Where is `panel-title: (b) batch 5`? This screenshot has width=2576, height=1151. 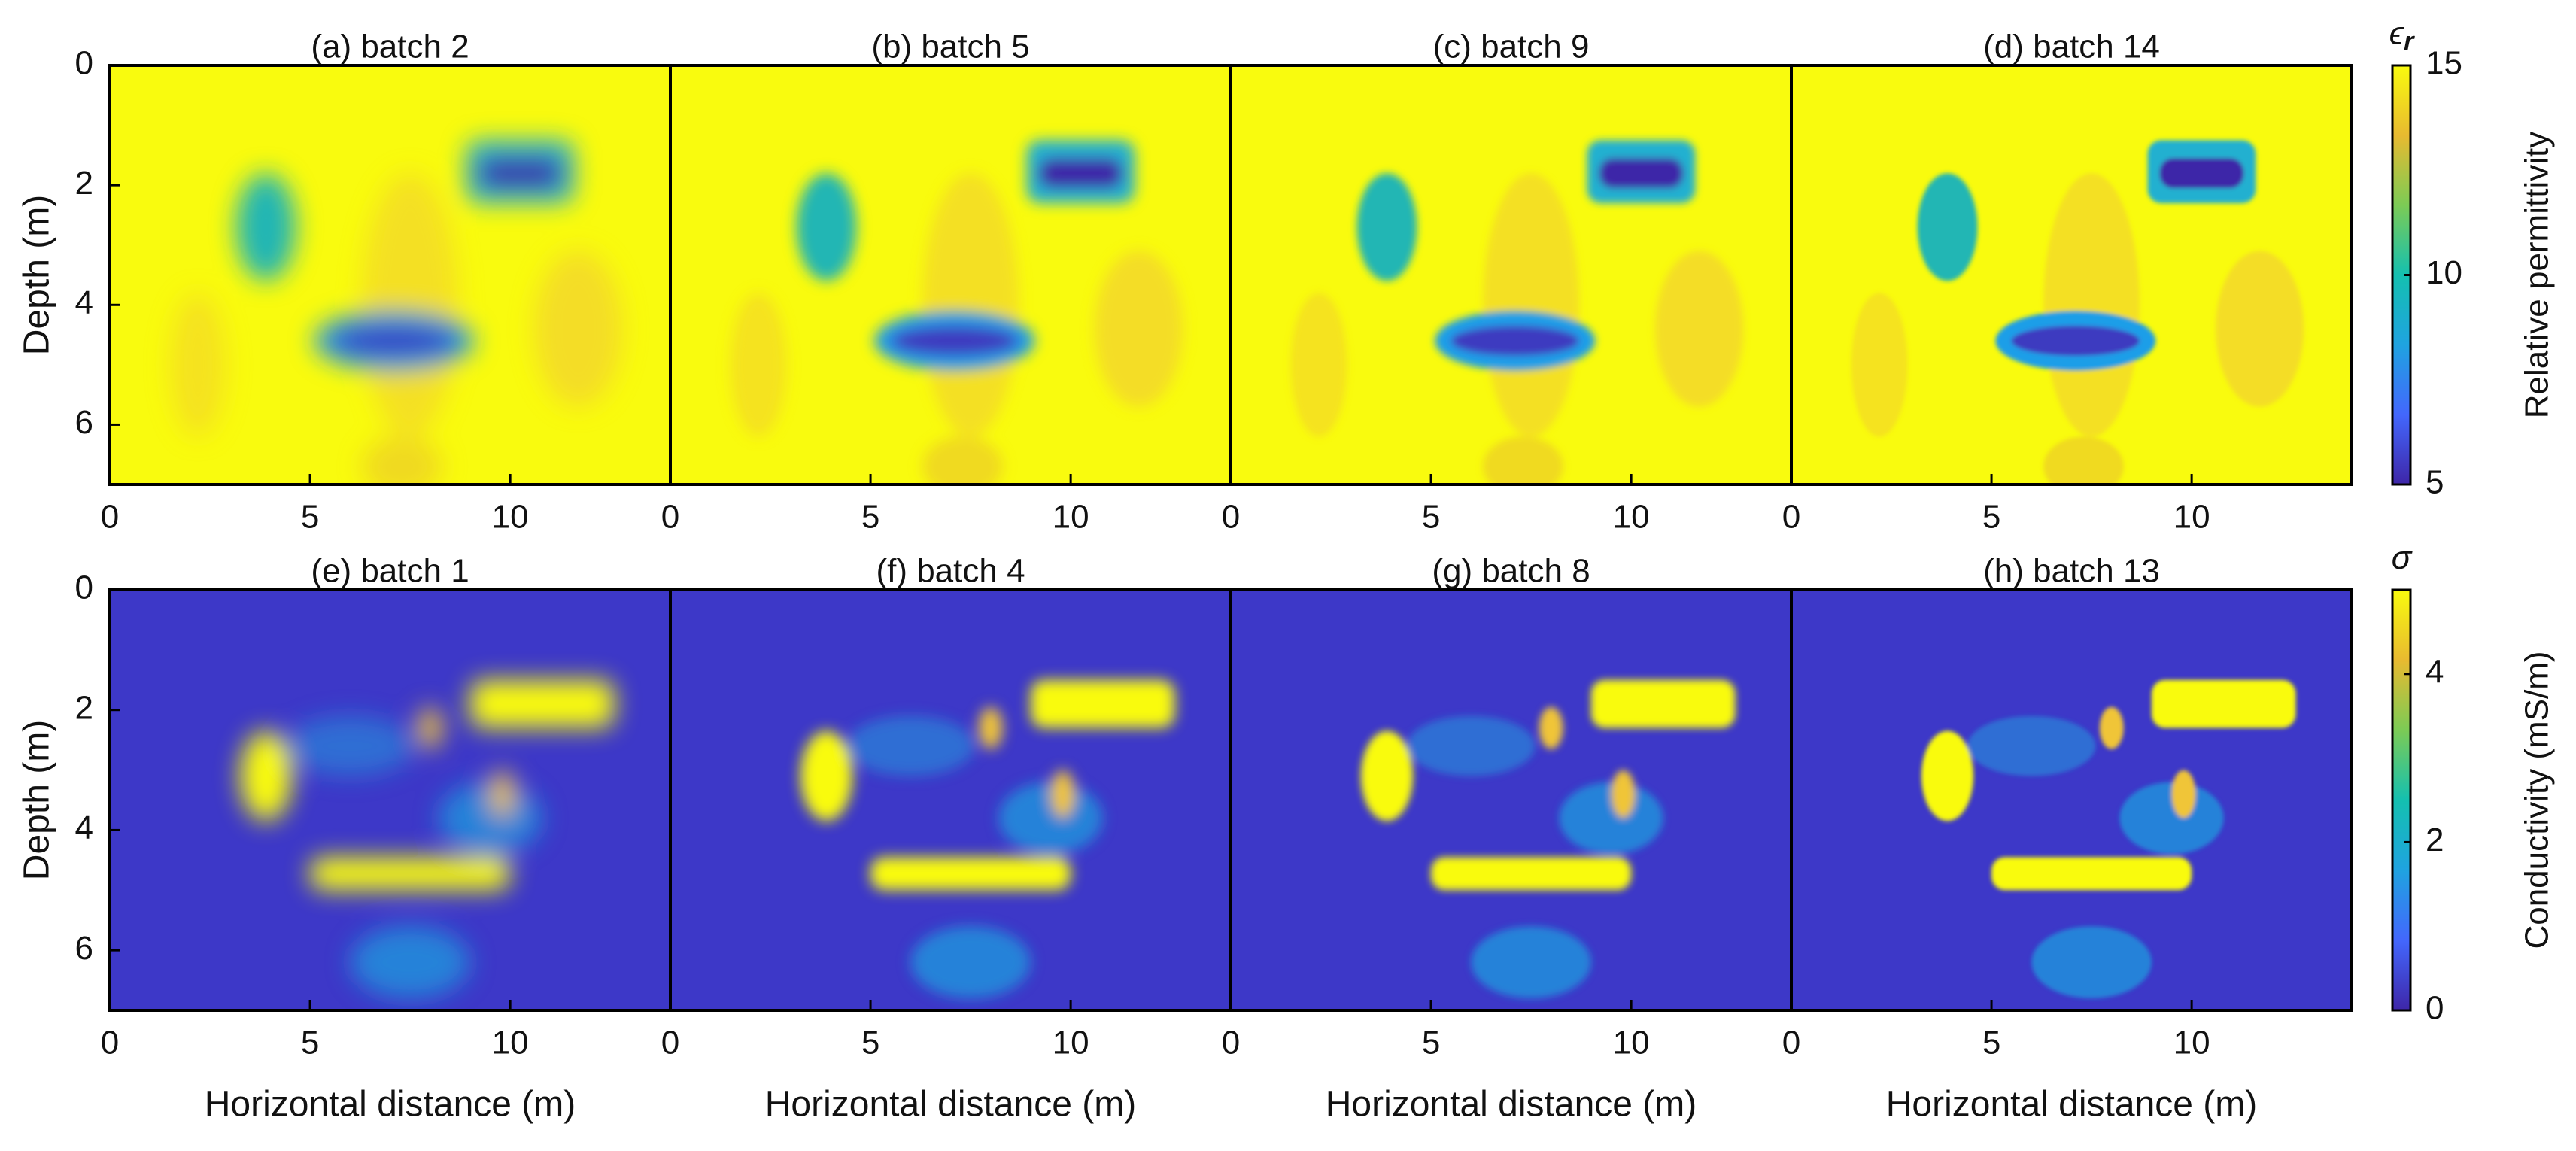 panel-title: (b) batch 5 is located at coordinates (950, 47).